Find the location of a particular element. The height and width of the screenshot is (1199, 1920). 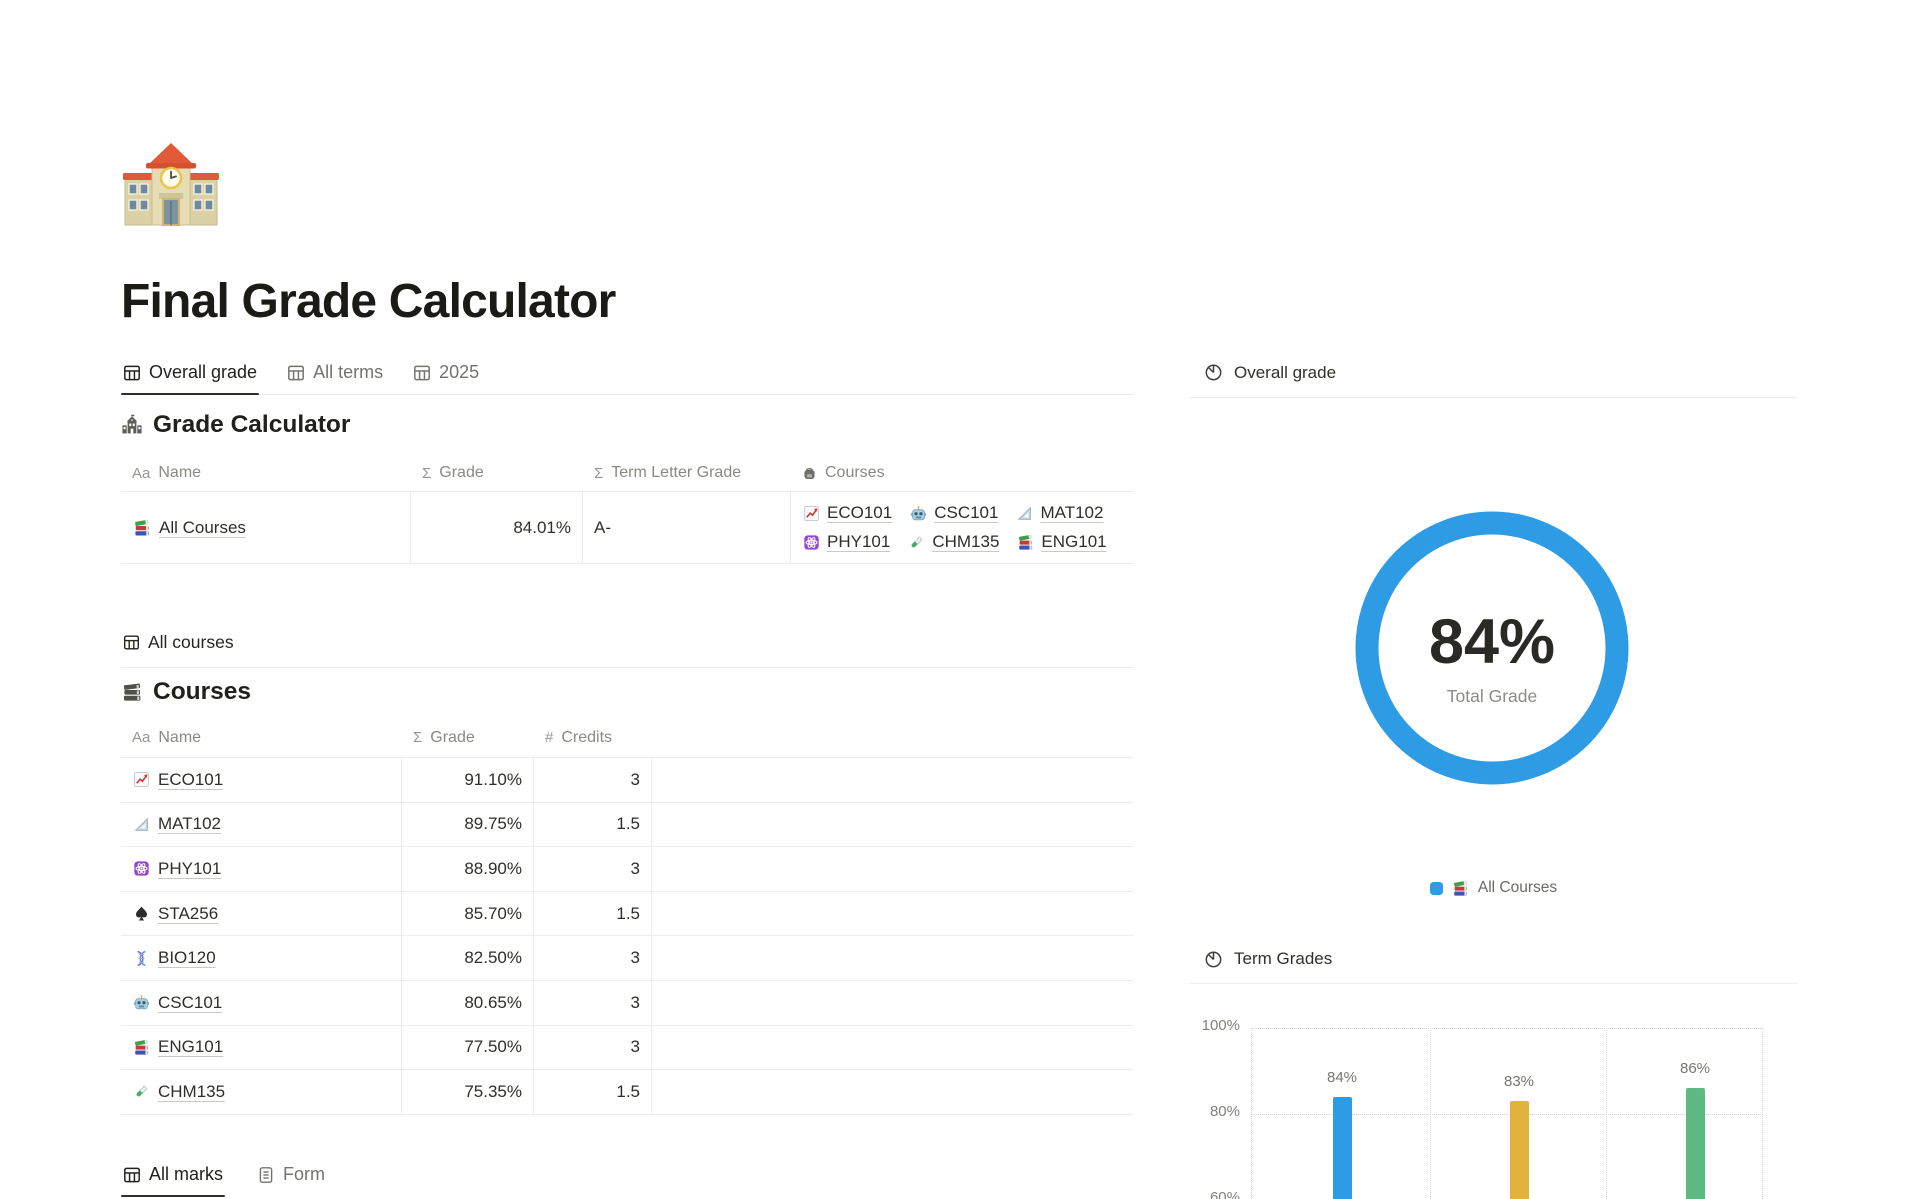

course-page-link: BIO120 is located at coordinates (187, 958).